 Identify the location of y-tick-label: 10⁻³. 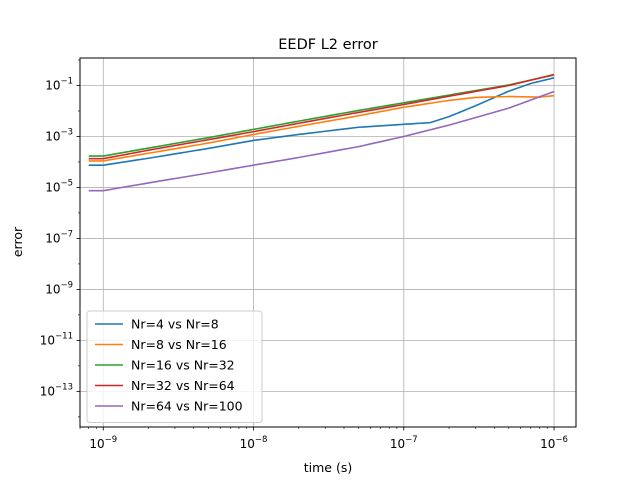
(59, 135).